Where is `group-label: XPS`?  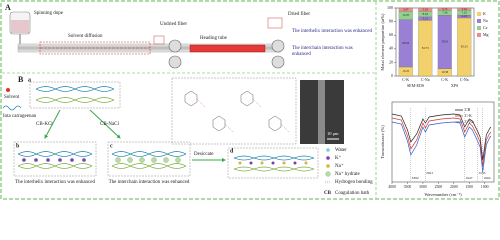
group-label: XPS is located at coordinates (454, 85).